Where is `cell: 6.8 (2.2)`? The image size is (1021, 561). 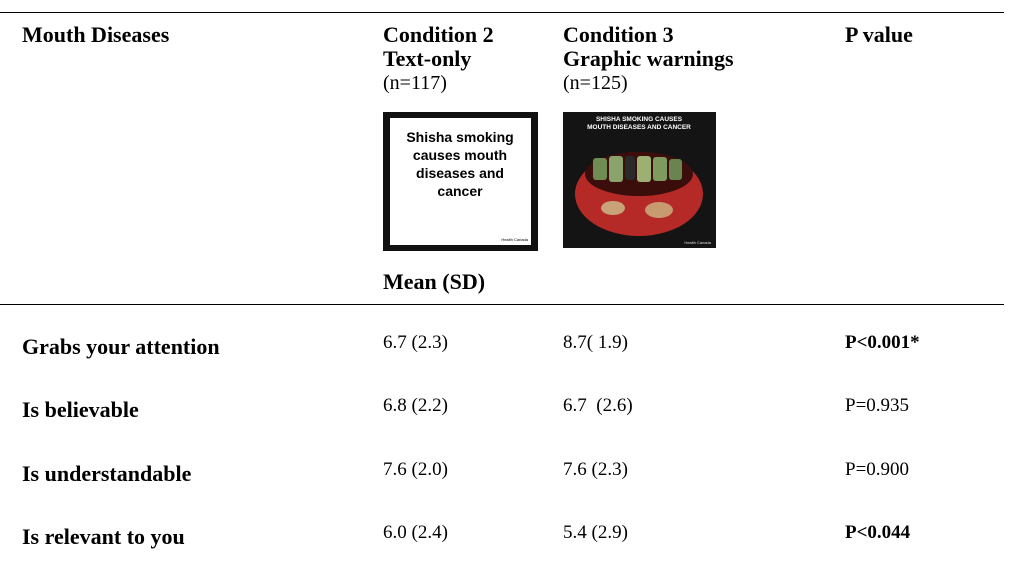
cell: 6.8 (2.2) is located at coordinates (415, 405).